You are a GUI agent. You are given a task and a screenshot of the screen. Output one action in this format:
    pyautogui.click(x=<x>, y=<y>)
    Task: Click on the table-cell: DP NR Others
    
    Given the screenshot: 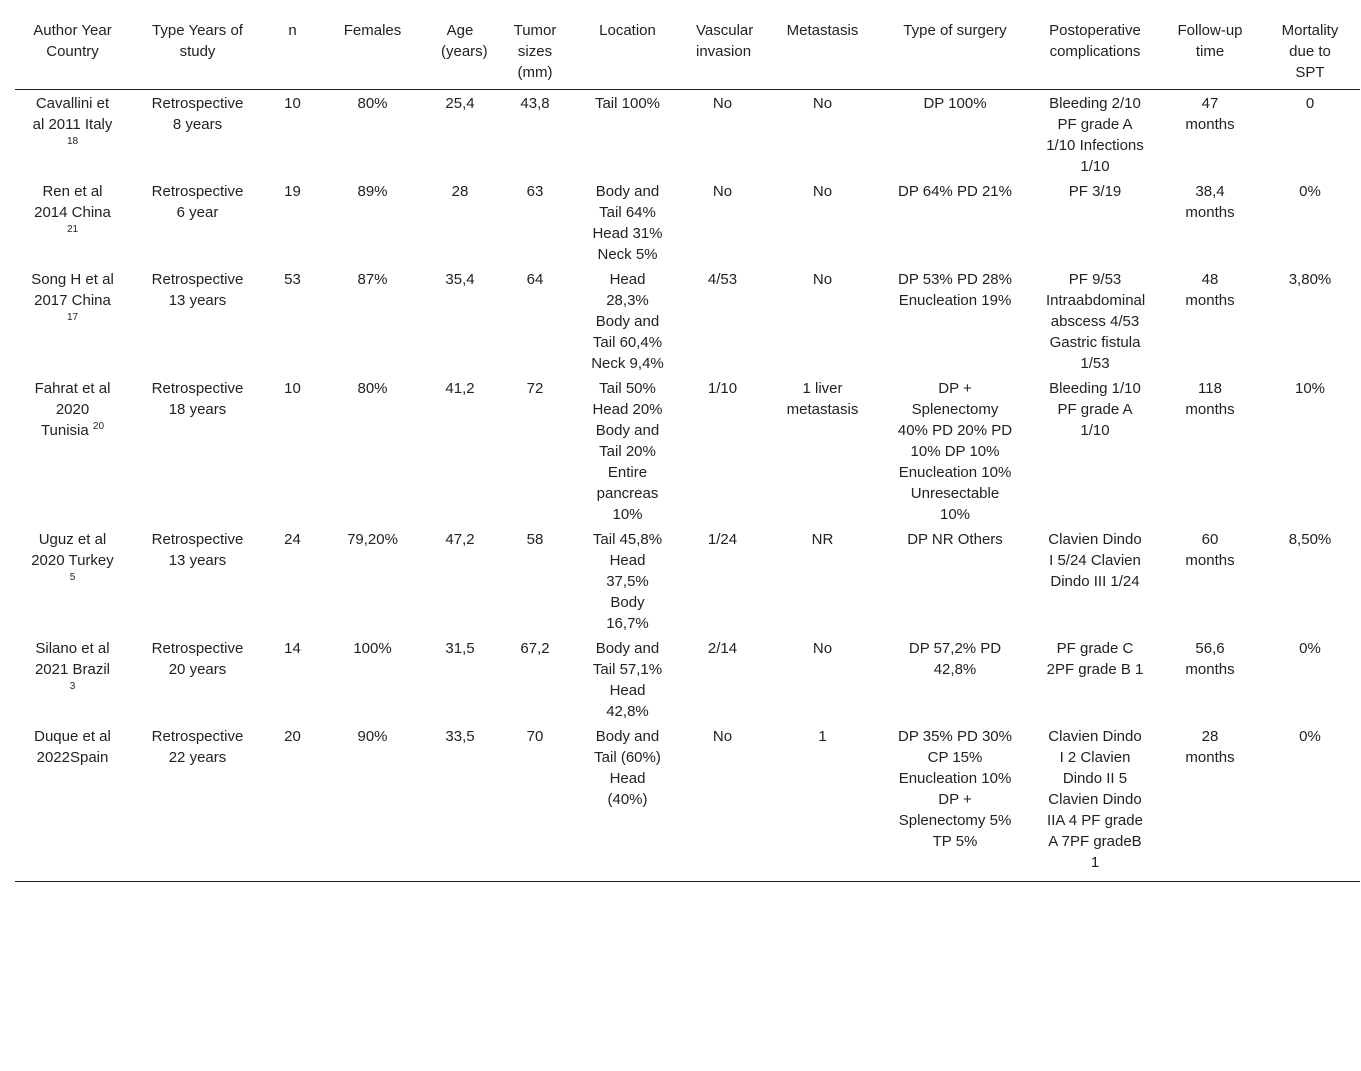 What is the action you would take?
    pyautogui.click(x=955, y=539)
    